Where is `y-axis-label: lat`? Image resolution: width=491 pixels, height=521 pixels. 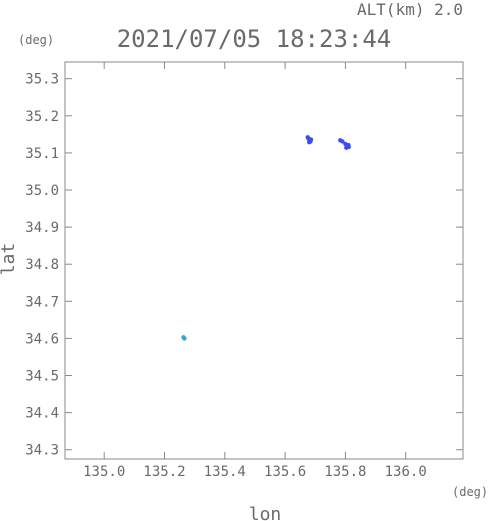 y-axis-label: lat is located at coordinates (9, 259).